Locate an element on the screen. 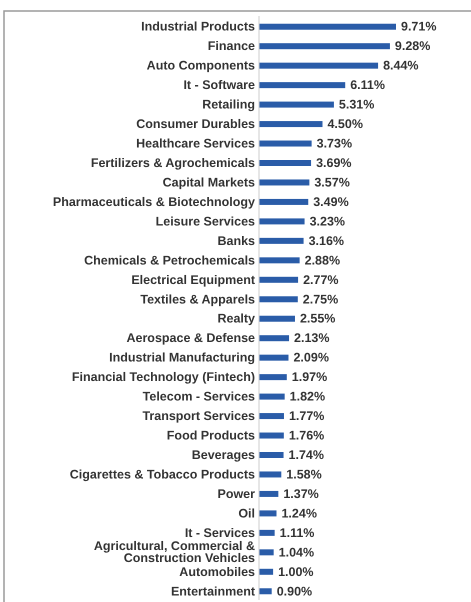 The height and width of the screenshot is (602, 471). y-tick-label: Chemicals & Petrochemicals is located at coordinates (170, 260).